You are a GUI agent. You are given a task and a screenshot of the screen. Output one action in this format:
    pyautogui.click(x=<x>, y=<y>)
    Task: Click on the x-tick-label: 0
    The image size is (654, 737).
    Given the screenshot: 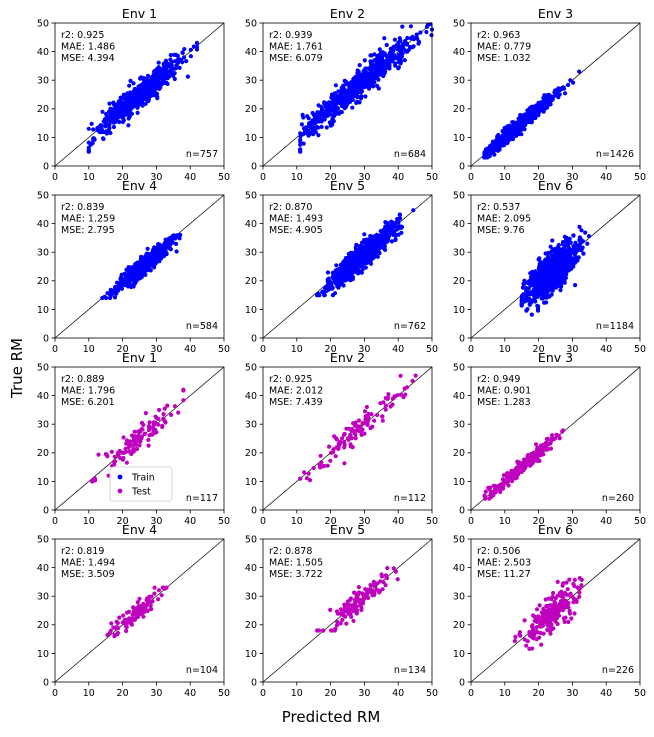 What is the action you would take?
    pyautogui.click(x=263, y=177)
    